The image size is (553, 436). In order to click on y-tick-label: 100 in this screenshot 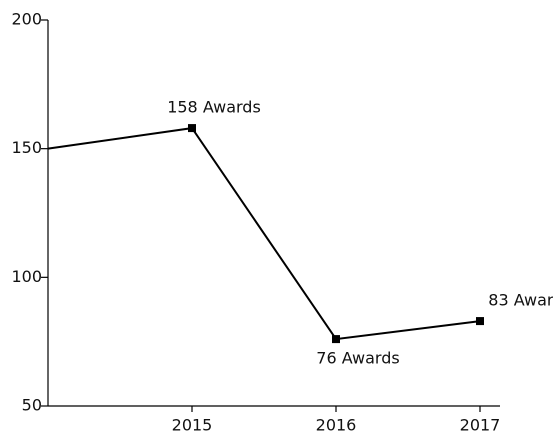, I will do `click(26, 276)`.